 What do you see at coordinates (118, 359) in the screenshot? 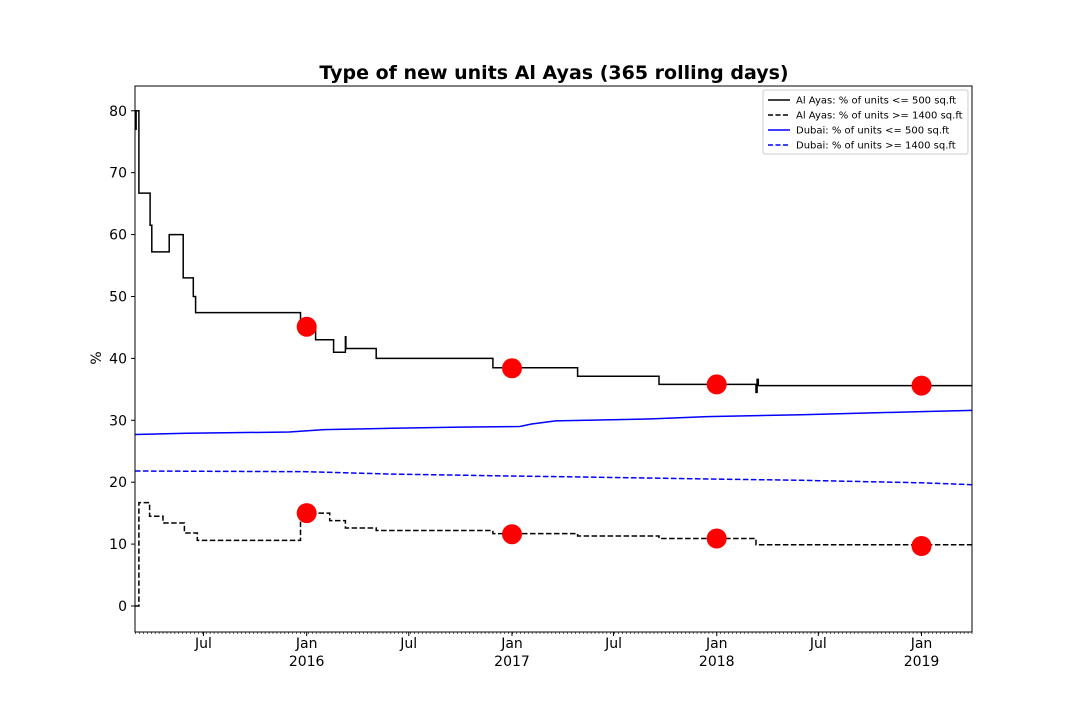
I see `y-tick-label: 40` at bounding box center [118, 359].